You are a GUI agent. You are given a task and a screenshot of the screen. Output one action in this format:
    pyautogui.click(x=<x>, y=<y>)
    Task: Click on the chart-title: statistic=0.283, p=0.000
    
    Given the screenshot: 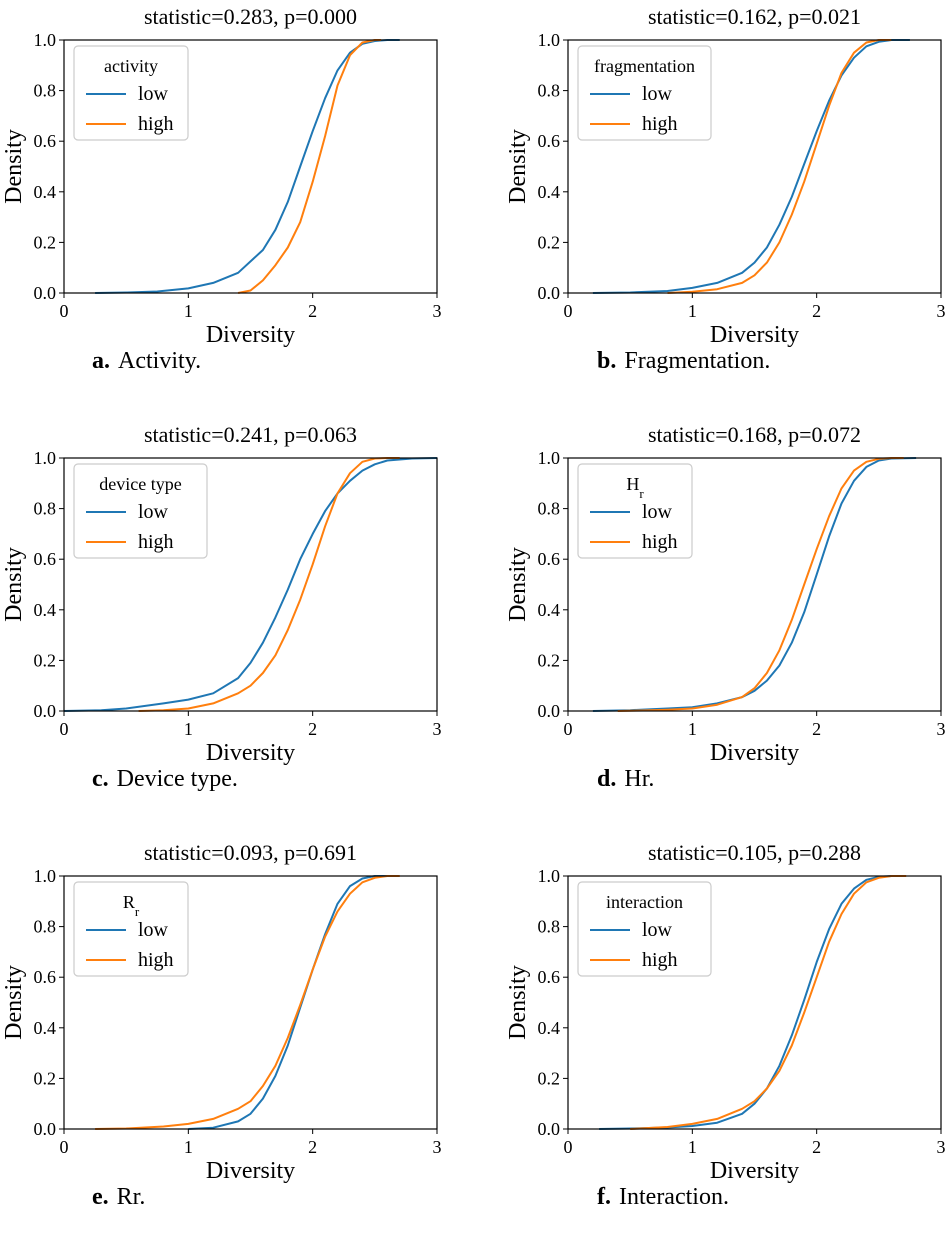 What is the action you would take?
    pyautogui.click(x=250, y=16)
    